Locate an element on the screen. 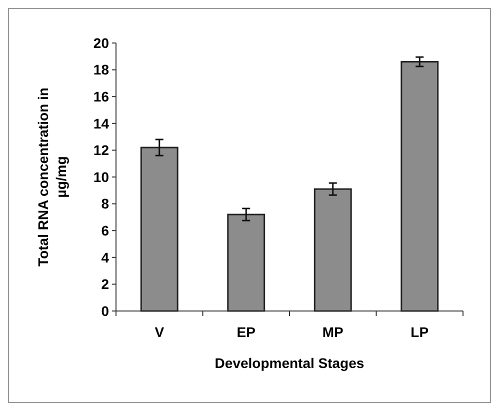 Image resolution: width=499 pixels, height=411 pixels. x-tick-label: MP is located at coordinates (333, 332).